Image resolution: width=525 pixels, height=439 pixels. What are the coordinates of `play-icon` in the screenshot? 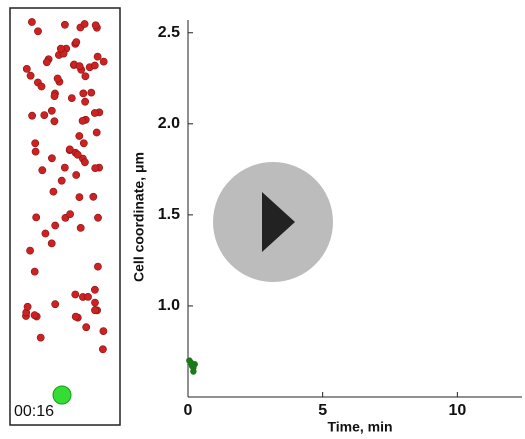 It's located at (278, 222).